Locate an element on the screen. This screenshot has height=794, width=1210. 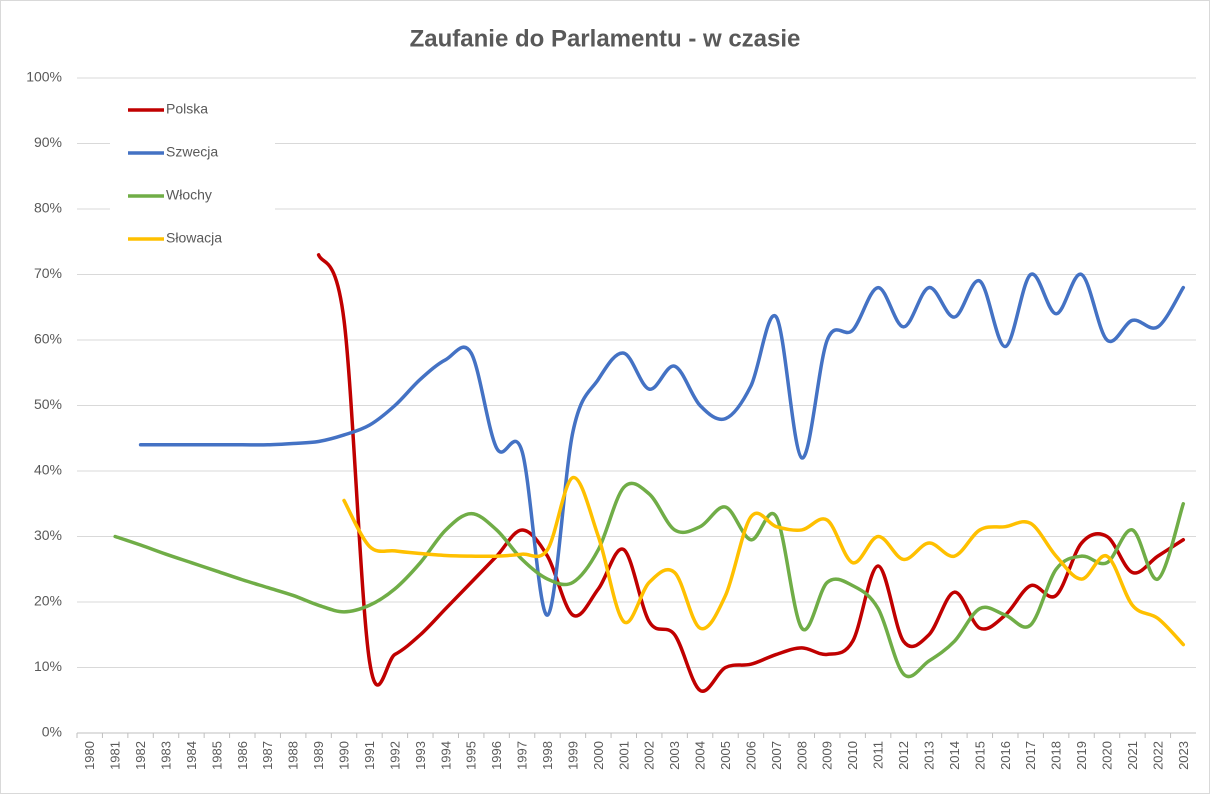
x-tick-label: 2010 is located at coordinates (852, 755).